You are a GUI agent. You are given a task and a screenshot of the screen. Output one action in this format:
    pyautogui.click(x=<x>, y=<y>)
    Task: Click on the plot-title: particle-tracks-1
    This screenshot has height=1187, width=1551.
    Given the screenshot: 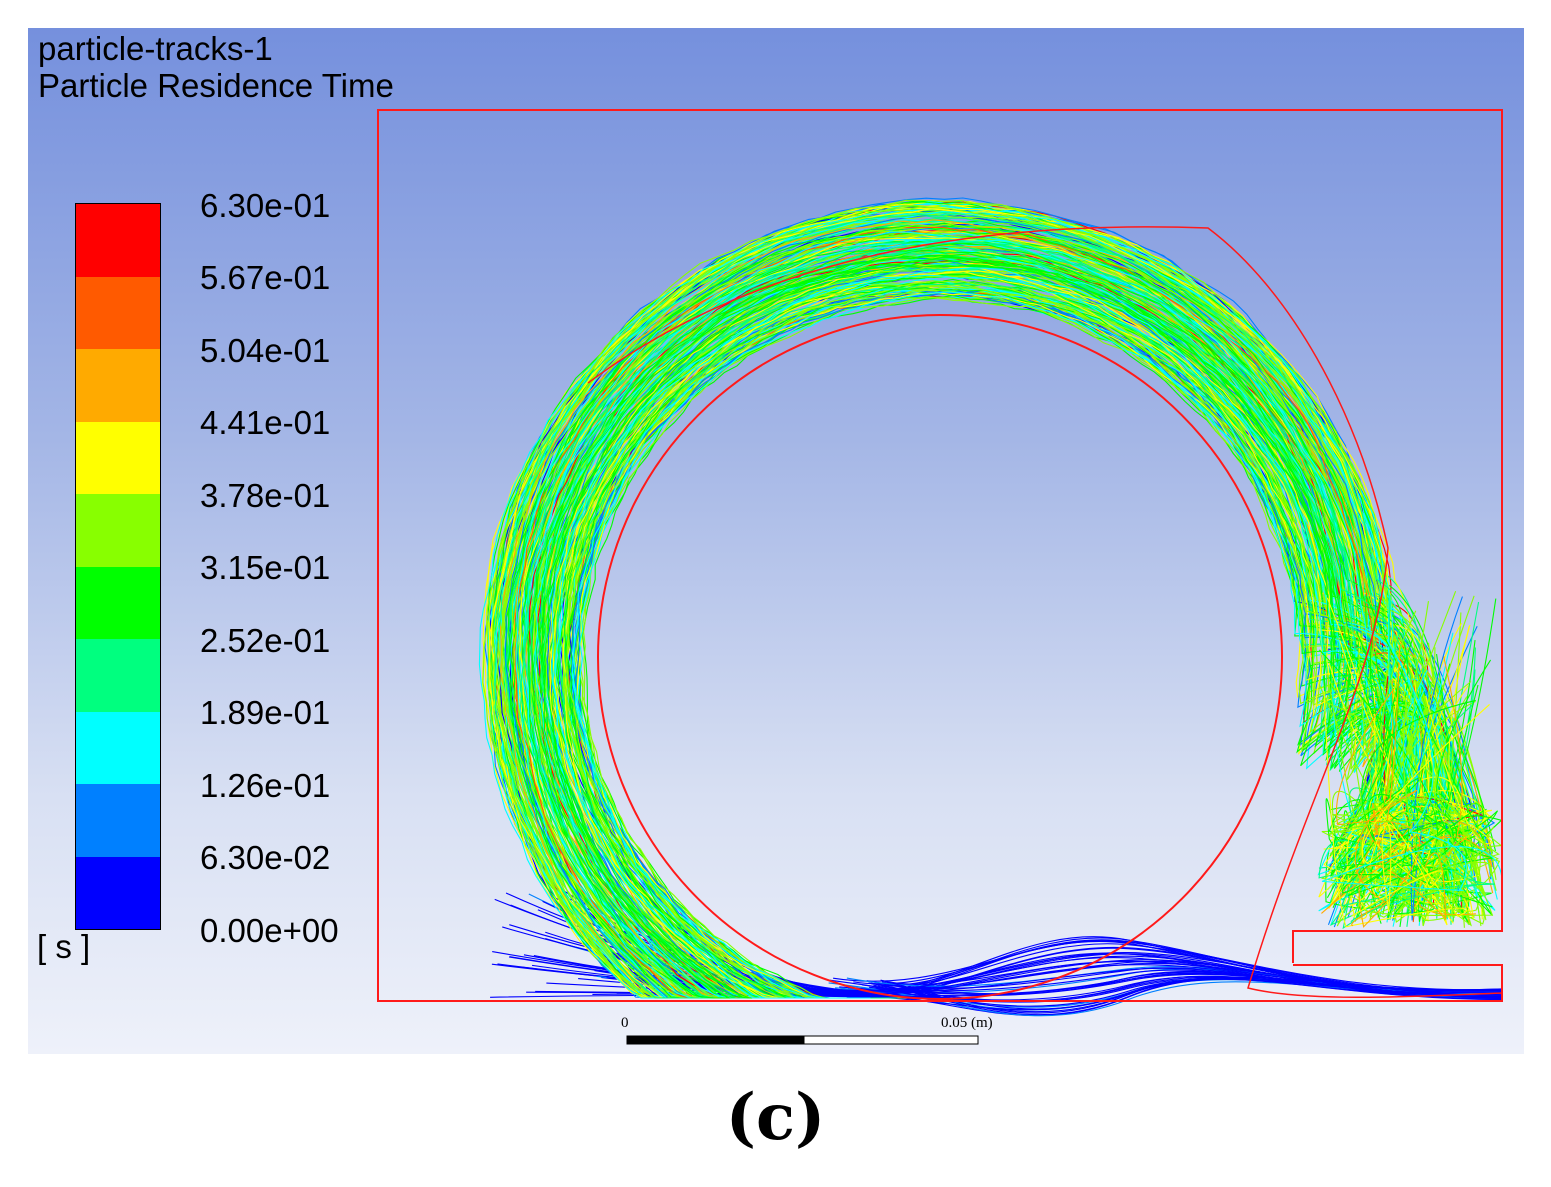 What is the action you would take?
    pyautogui.click(x=155, y=48)
    